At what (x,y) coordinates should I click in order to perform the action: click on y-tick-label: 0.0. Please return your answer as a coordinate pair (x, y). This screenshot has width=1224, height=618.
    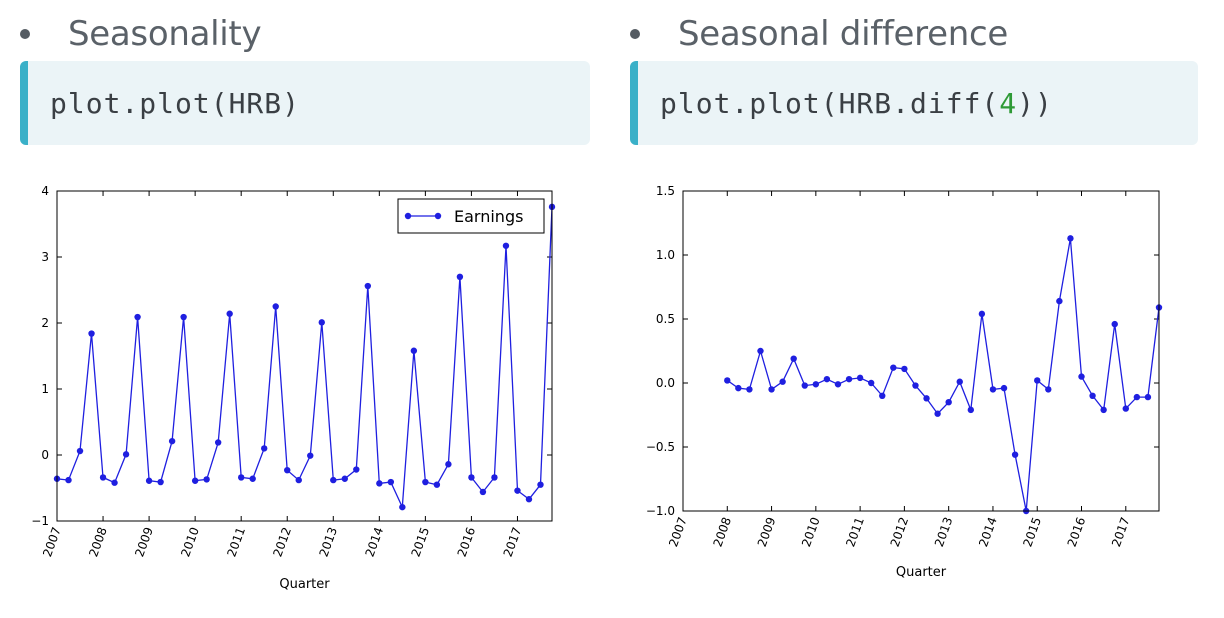
    Looking at the image, I should click on (665, 383).